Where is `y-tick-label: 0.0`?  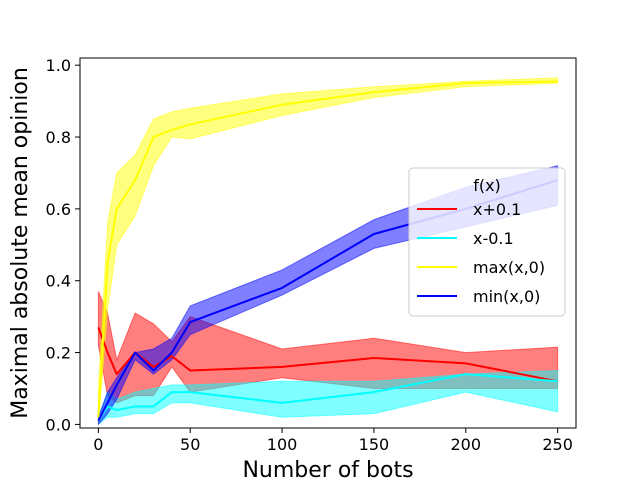 y-tick-label: 0.0 is located at coordinates (58, 424).